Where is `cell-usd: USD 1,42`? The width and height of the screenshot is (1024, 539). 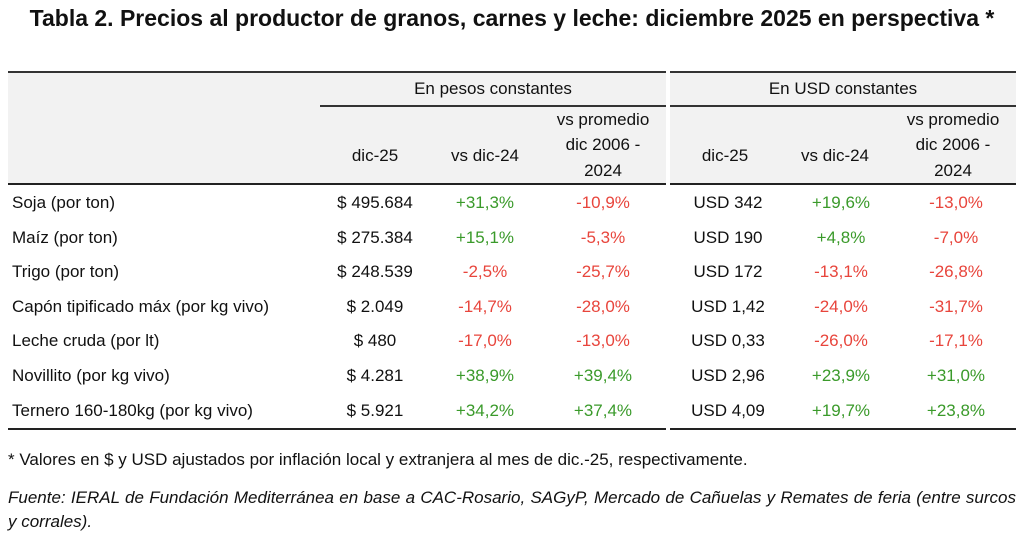
cell-usd: USD 1,42 is located at coordinates (728, 306).